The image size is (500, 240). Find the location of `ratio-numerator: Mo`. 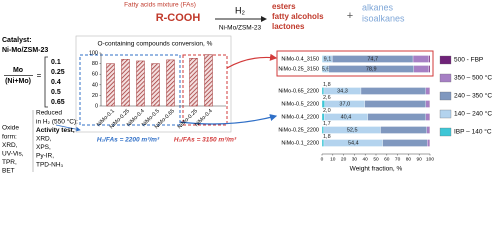

ratio-numerator: Mo is located at coordinates (18, 70).